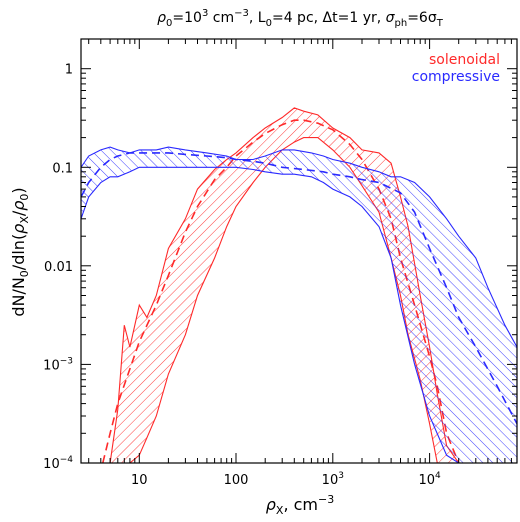 The height and width of the screenshot is (522, 520). What do you see at coordinates (58, 267) in the screenshot?
I see `y-tick-label: 0.01` at bounding box center [58, 267].